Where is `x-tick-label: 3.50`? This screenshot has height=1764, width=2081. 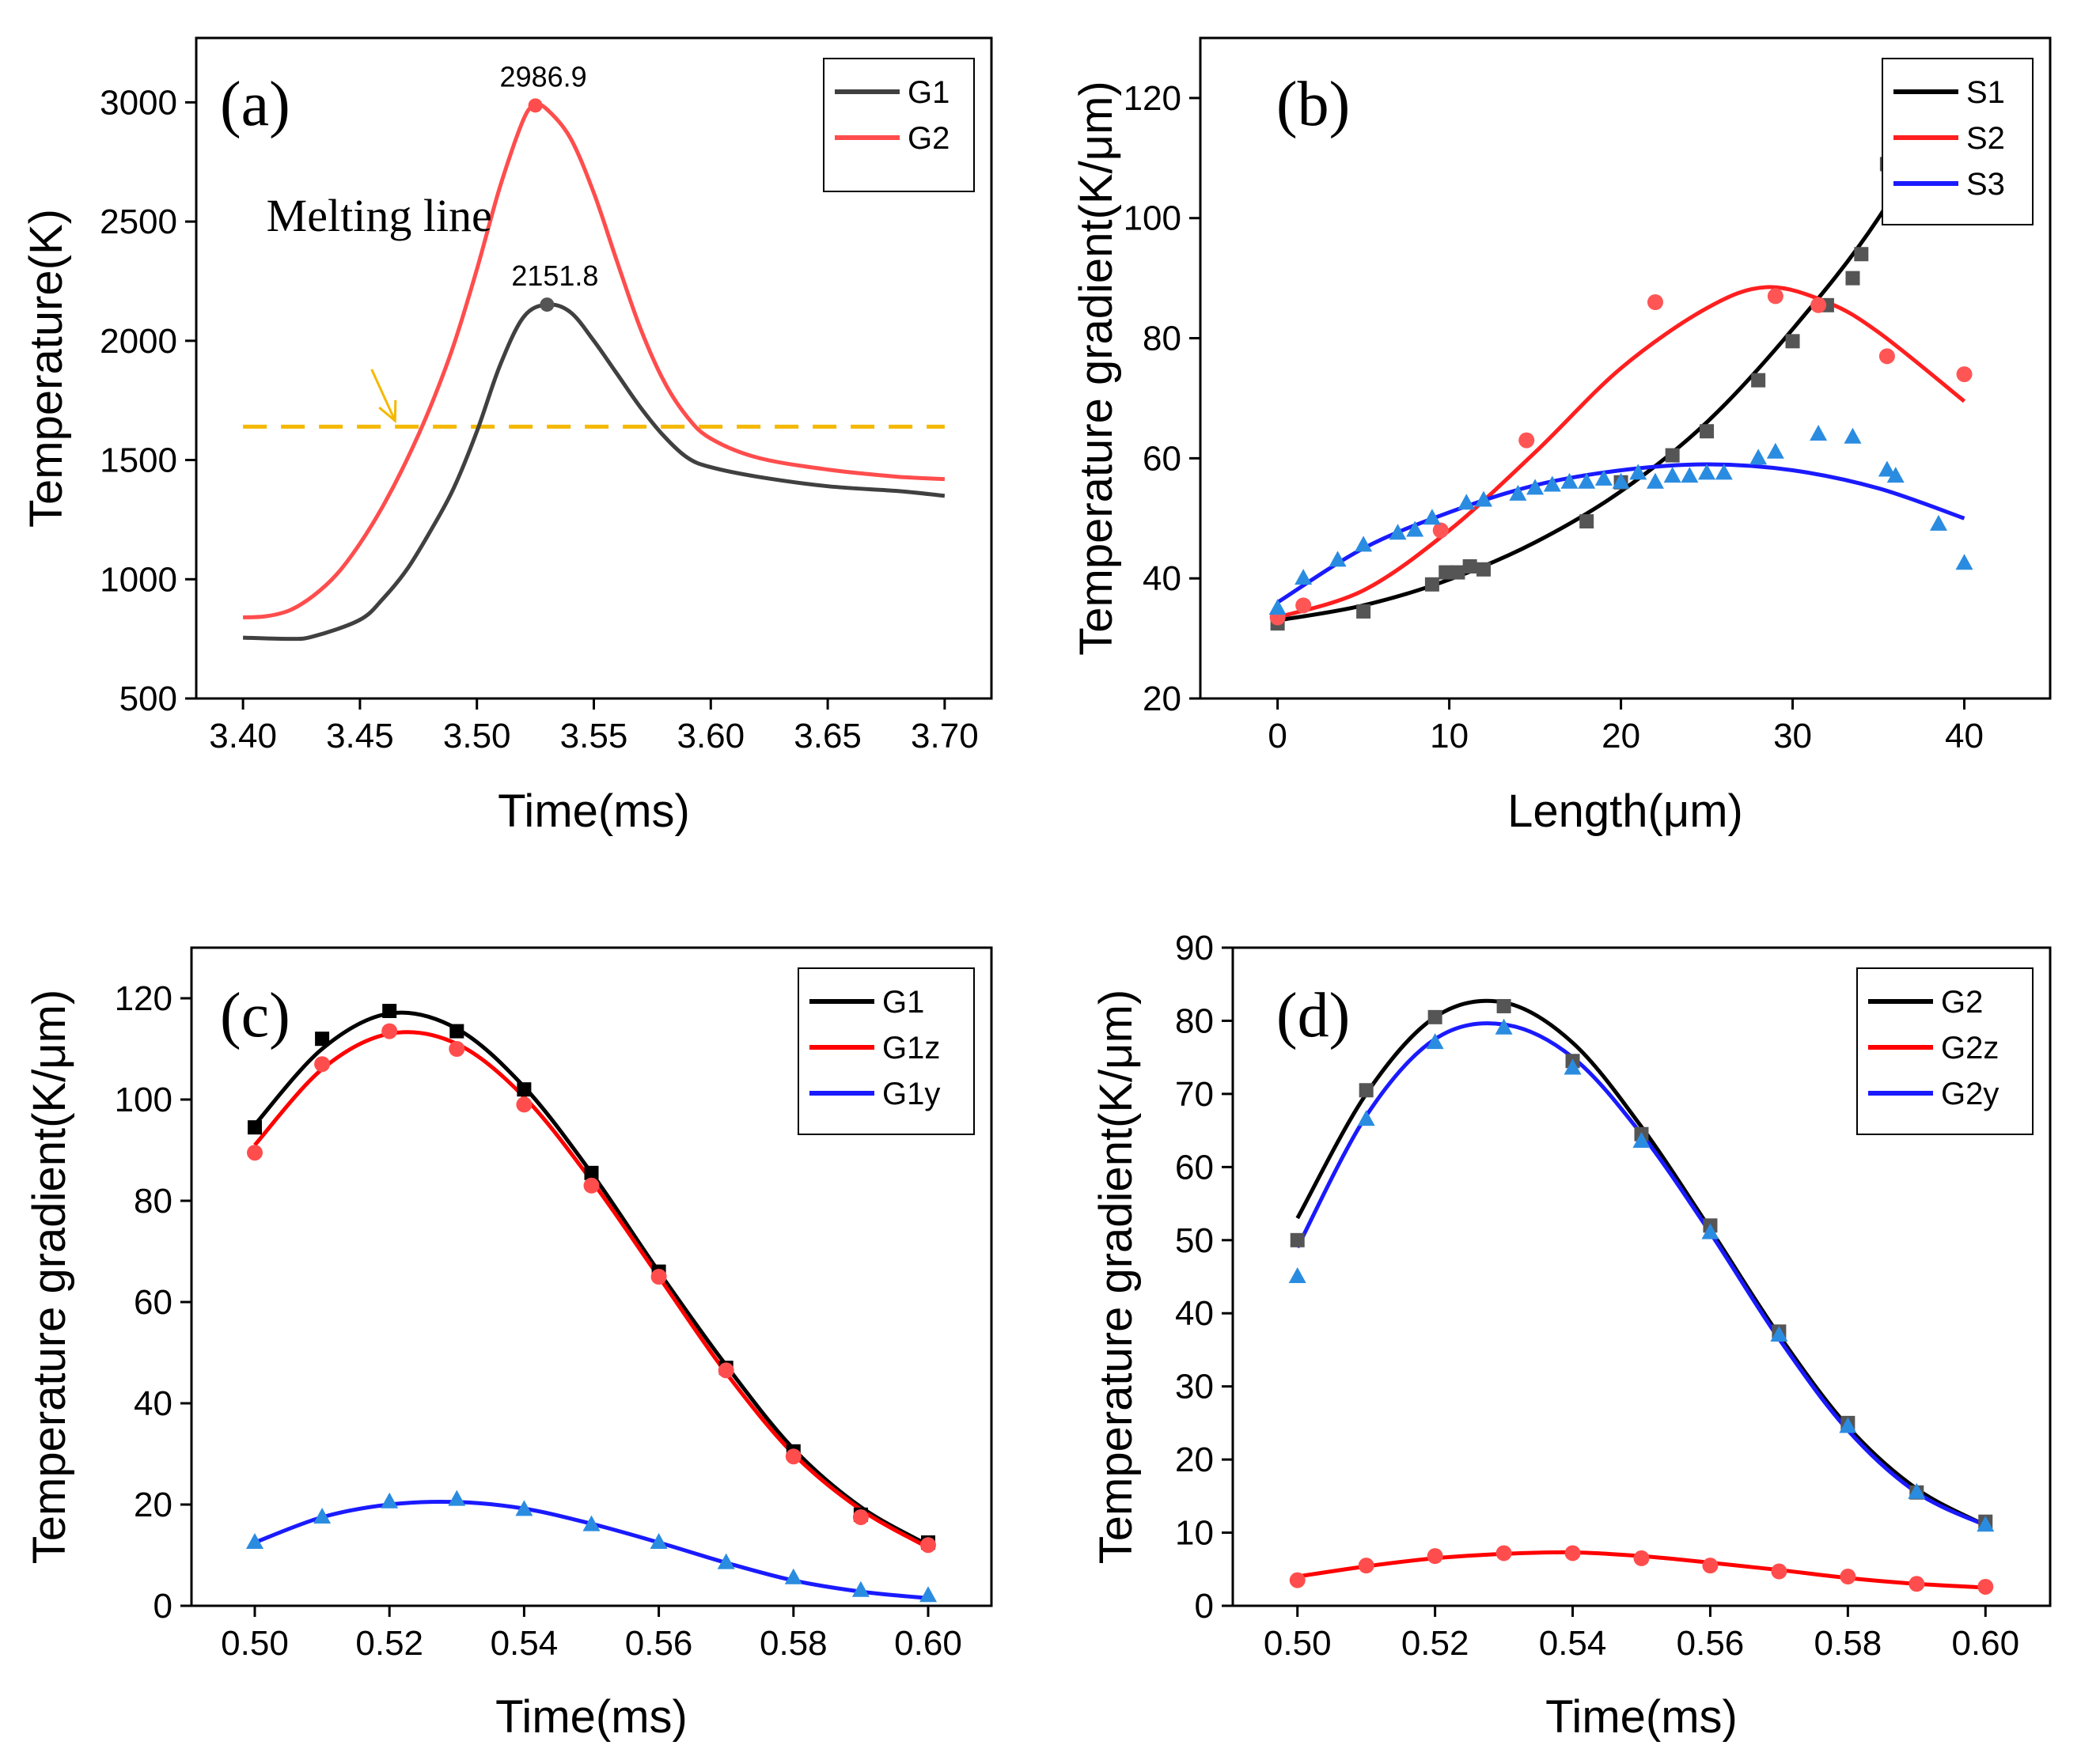 x-tick-label: 3.50 is located at coordinates (477, 736).